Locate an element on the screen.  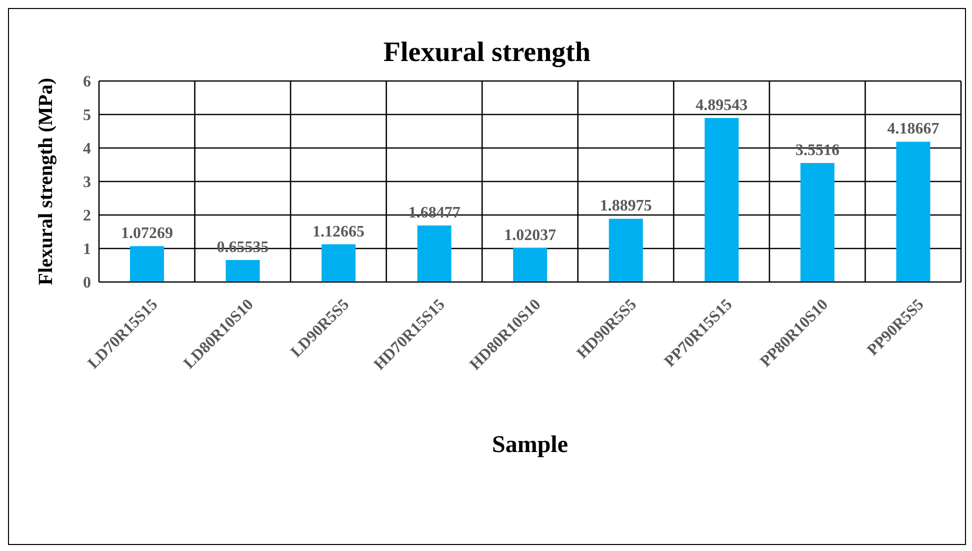
data-label: 4.89543 is located at coordinates (722, 105).